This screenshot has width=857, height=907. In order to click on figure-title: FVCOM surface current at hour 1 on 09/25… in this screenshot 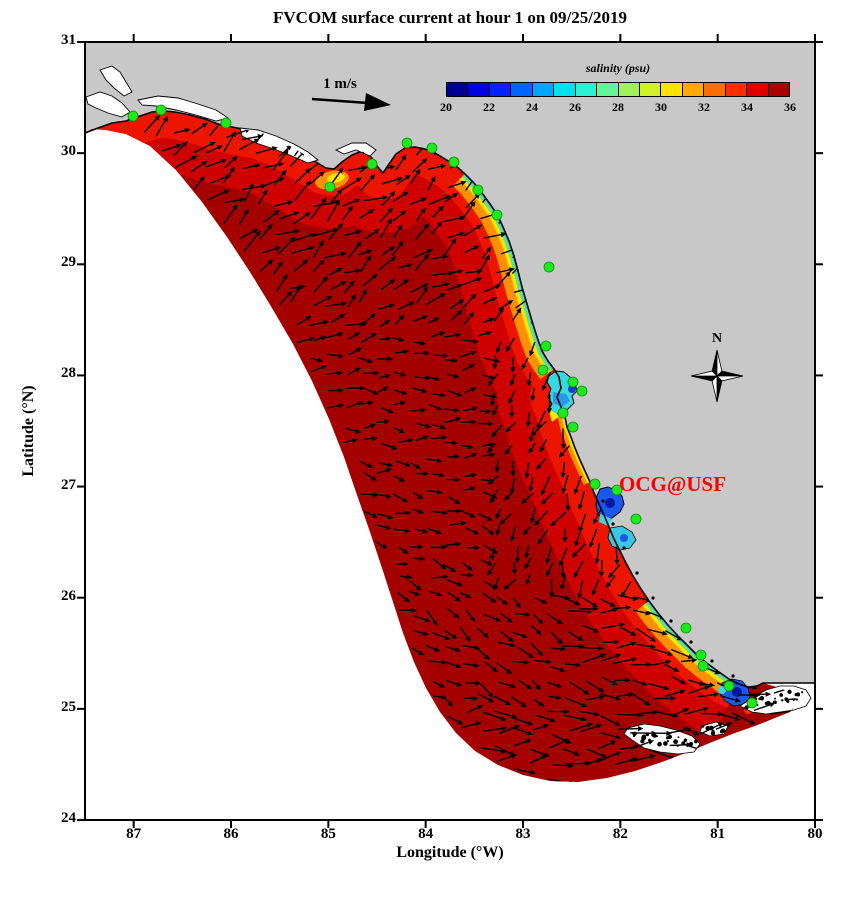, I will do `click(450, 17)`.